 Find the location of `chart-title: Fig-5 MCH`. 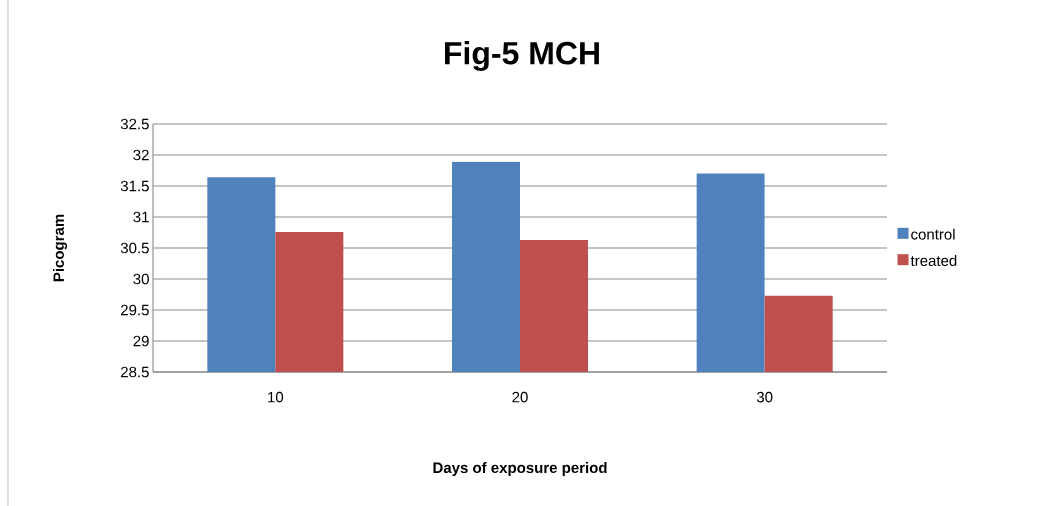

chart-title: Fig-5 MCH is located at coordinates (522, 56).